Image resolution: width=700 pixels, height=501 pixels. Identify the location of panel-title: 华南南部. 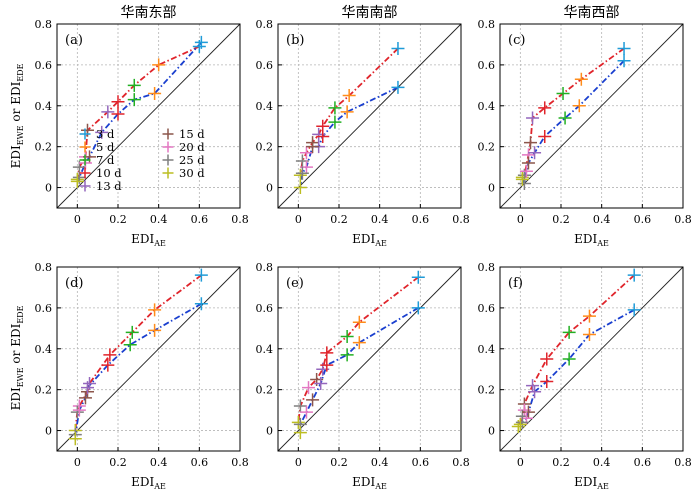
(370, 13).